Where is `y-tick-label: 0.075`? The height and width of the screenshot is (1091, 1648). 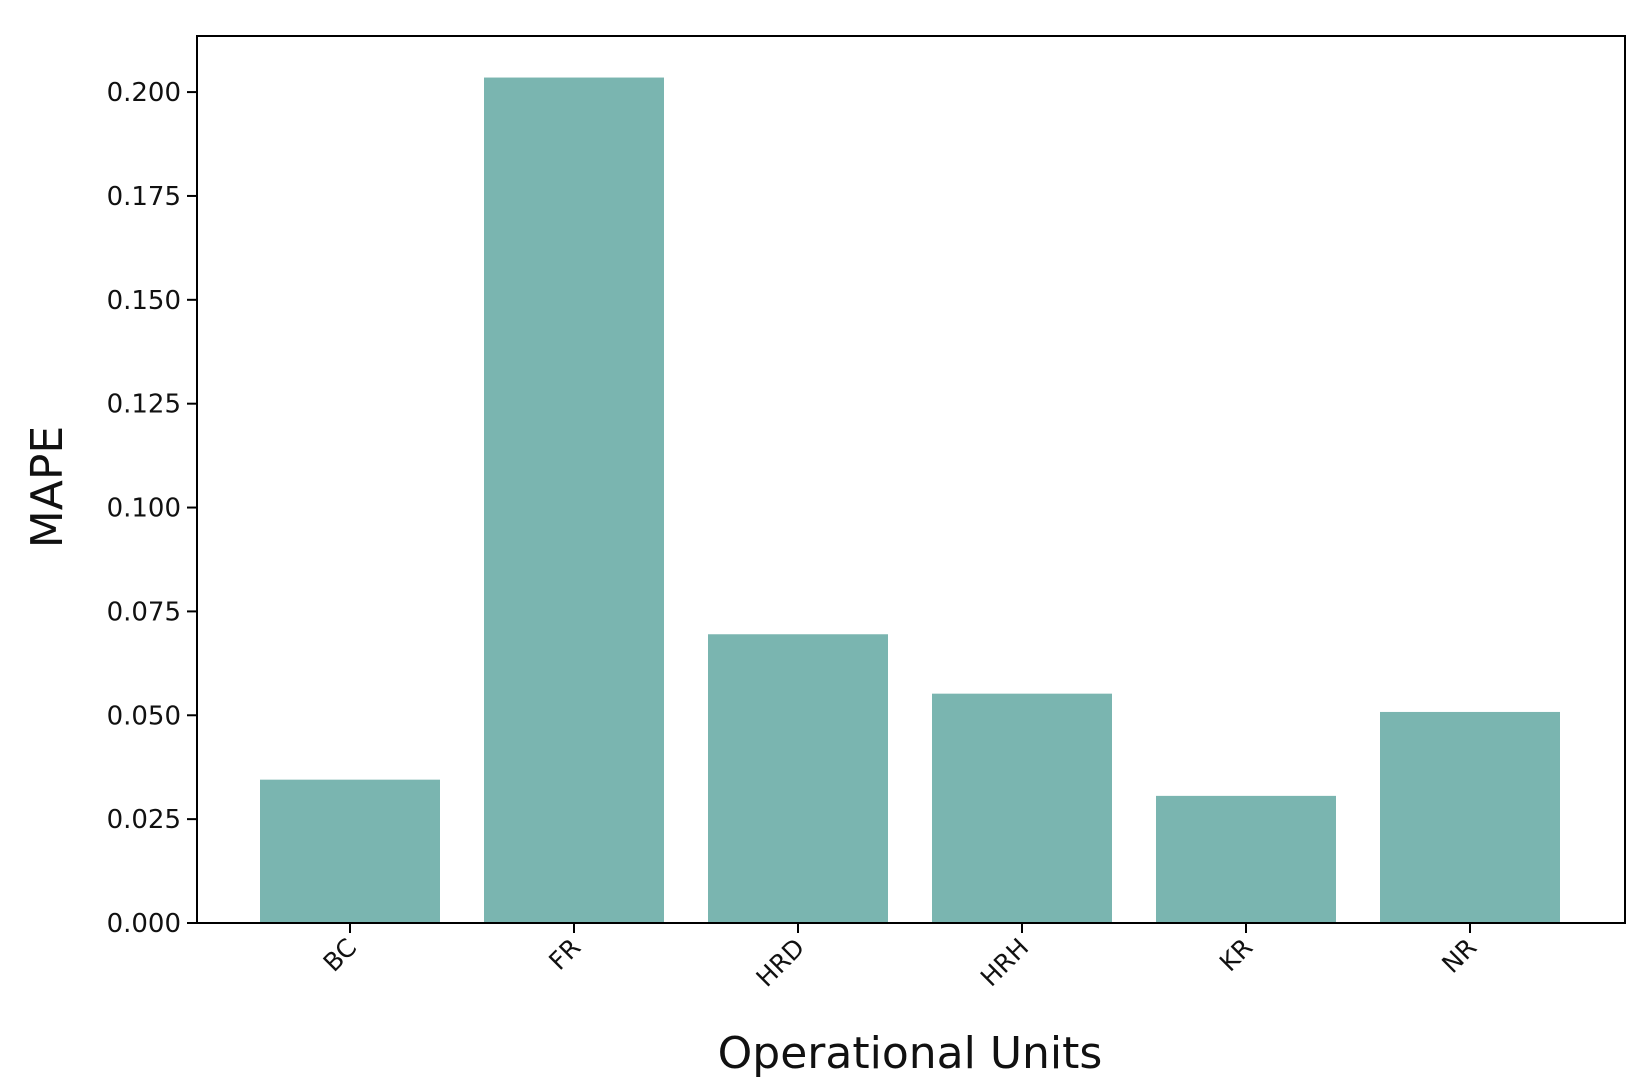
y-tick-label: 0.075 is located at coordinates (144, 612).